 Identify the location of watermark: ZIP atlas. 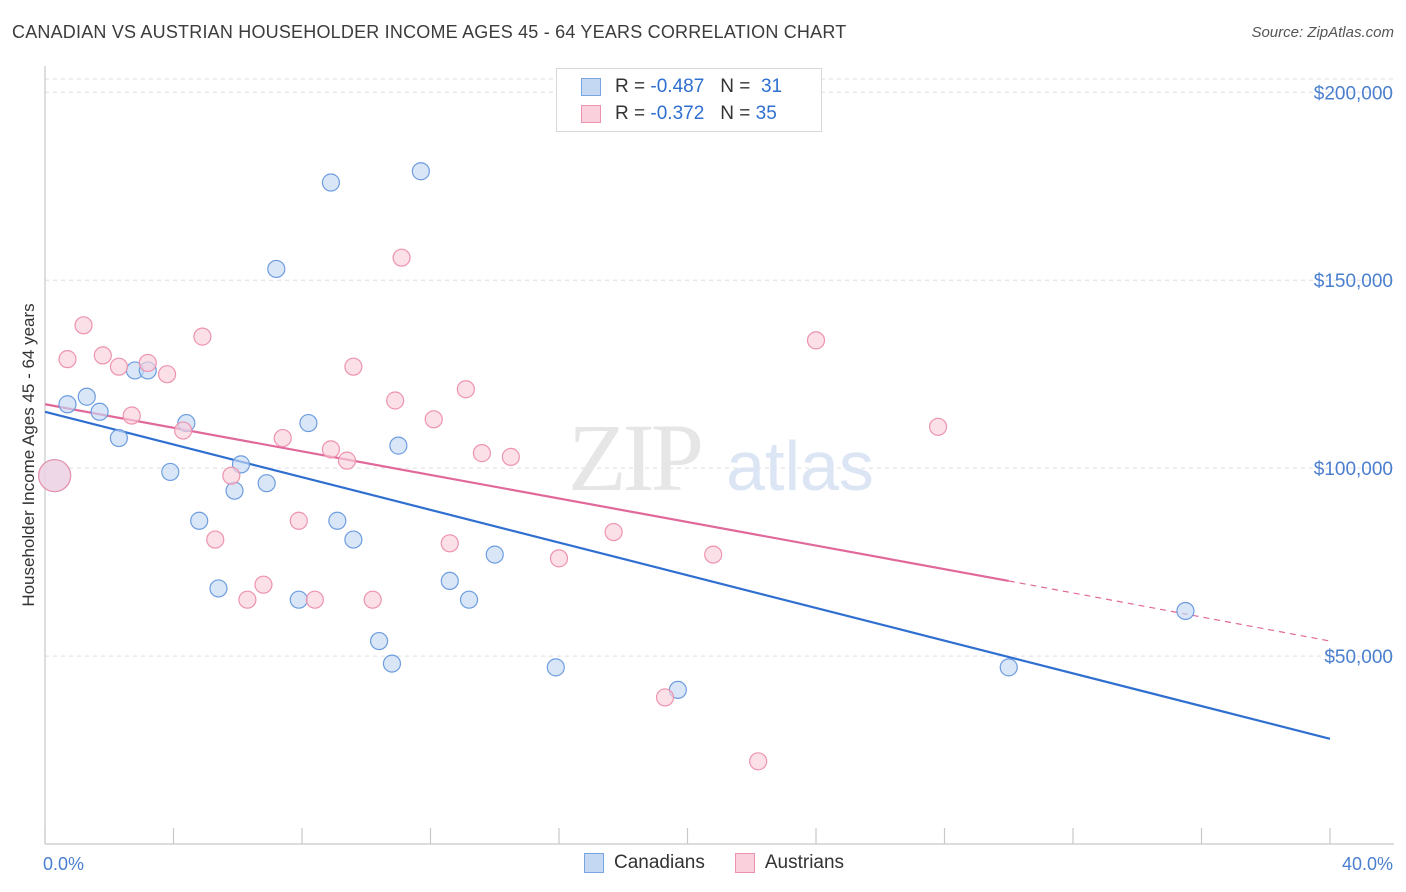
(721, 457).